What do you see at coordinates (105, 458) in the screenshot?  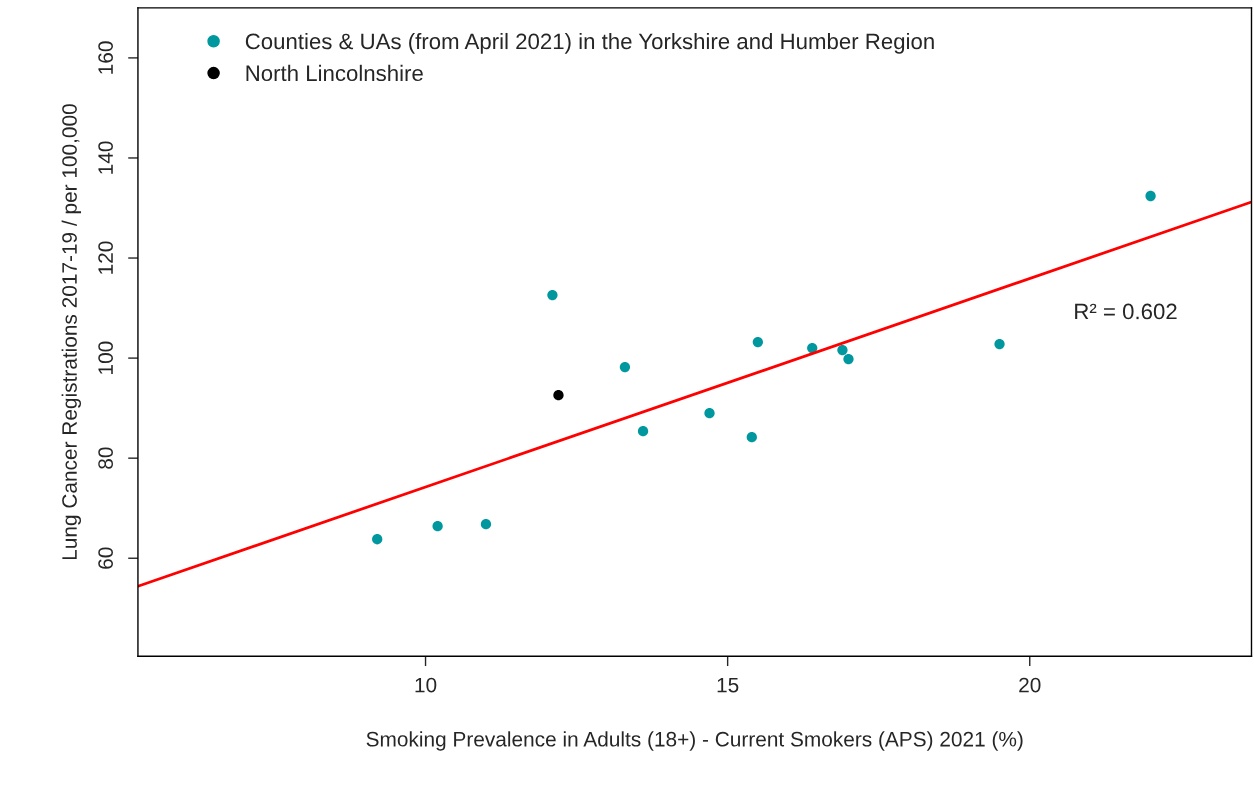 I see `y-tick-label: 80` at bounding box center [105, 458].